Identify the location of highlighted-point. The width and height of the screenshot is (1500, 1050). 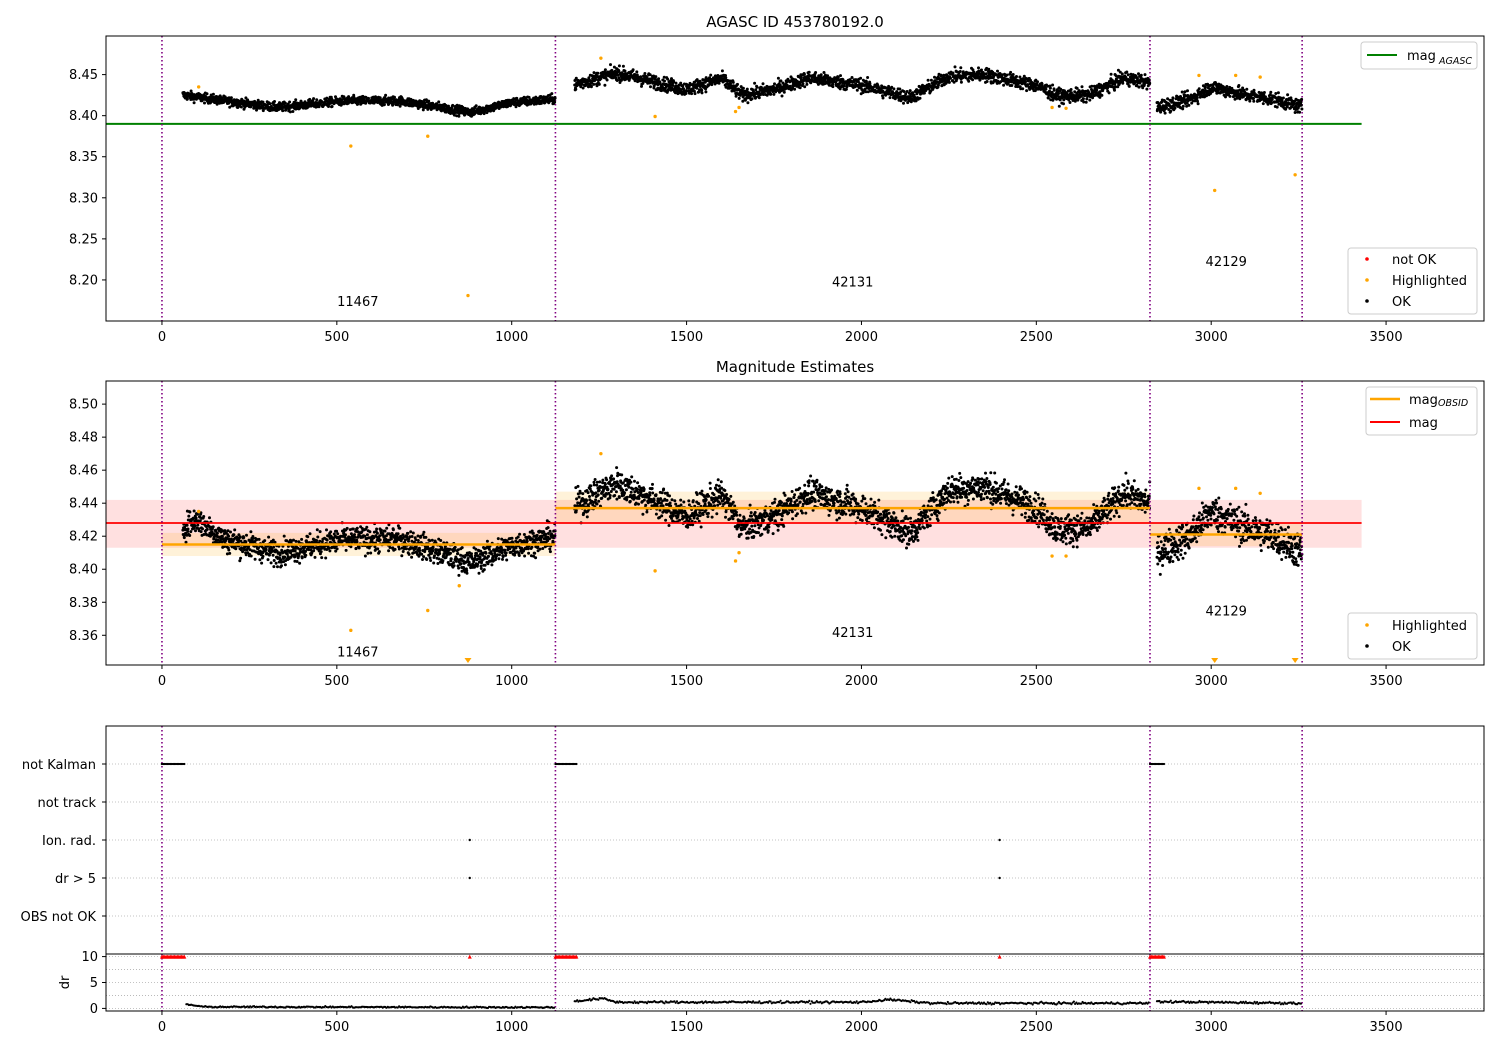
(1260, 77).